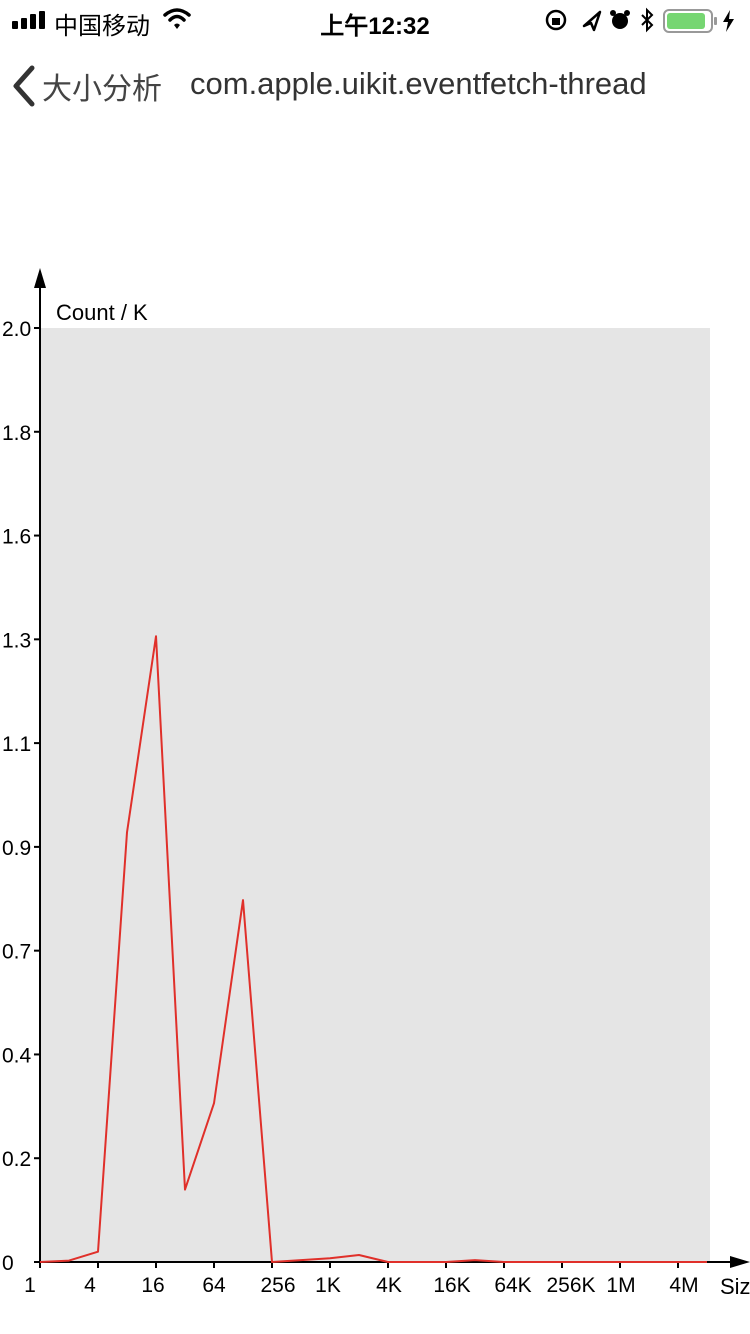  What do you see at coordinates (389, 1285) in the screenshot?
I see `x-tick-label: 4K` at bounding box center [389, 1285].